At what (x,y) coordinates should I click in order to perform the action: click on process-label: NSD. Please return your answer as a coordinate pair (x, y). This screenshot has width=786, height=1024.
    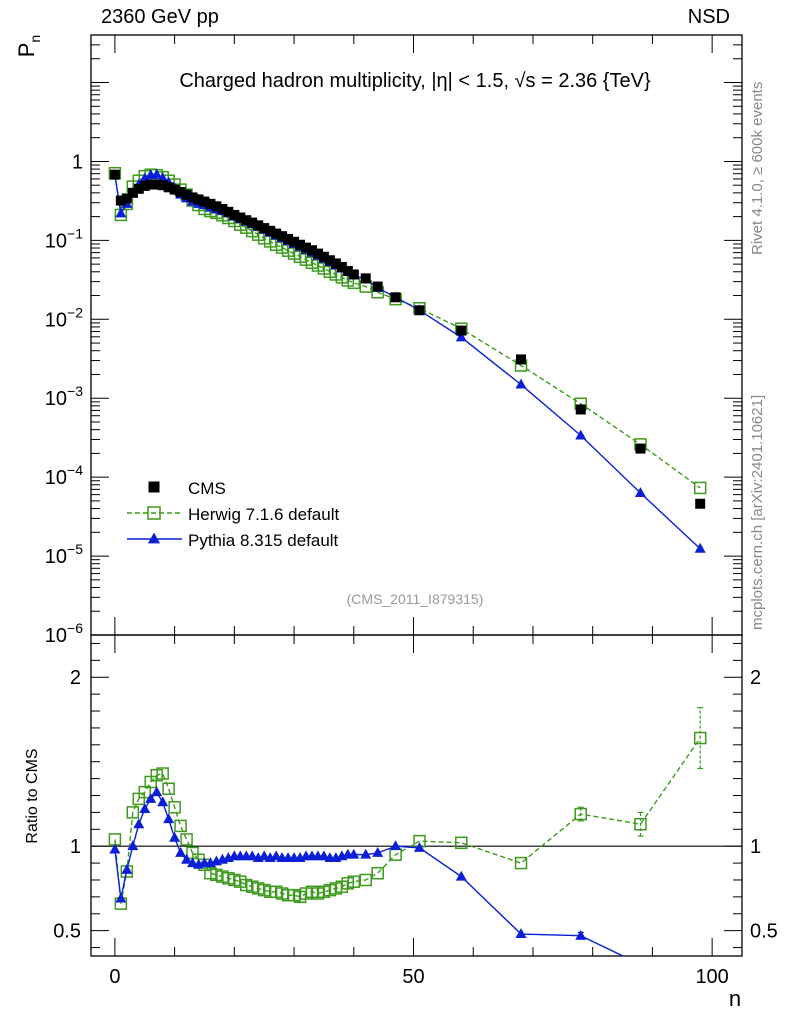
    Looking at the image, I should click on (708, 17).